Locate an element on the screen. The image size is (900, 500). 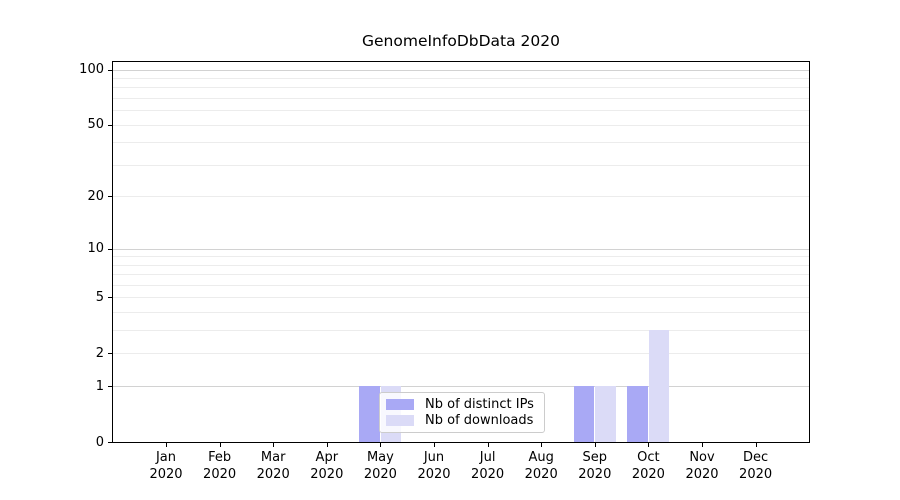
x-tick-label: Sep 2020 is located at coordinates (595, 466).